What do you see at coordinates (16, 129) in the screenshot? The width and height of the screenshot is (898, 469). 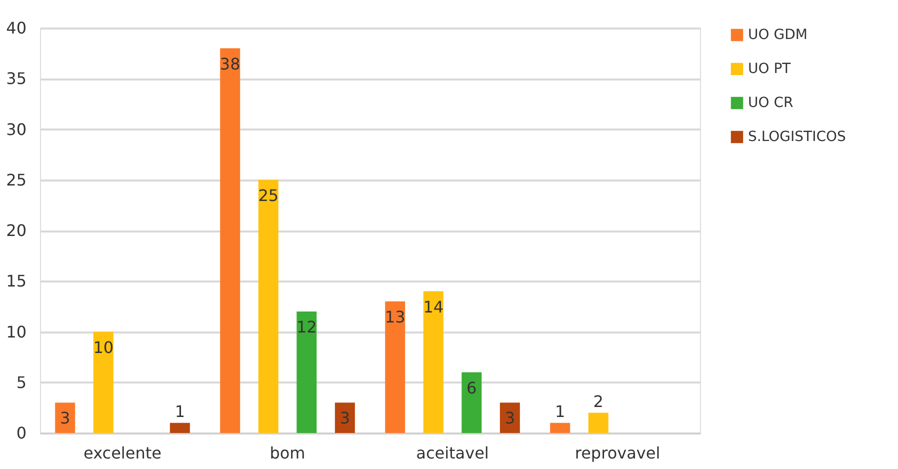 I see `y-tick-label: 30` at bounding box center [16, 129].